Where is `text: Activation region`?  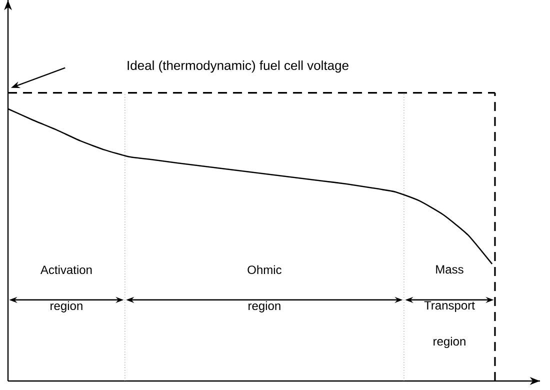 text: Activation region is located at coordinates (66, 288).